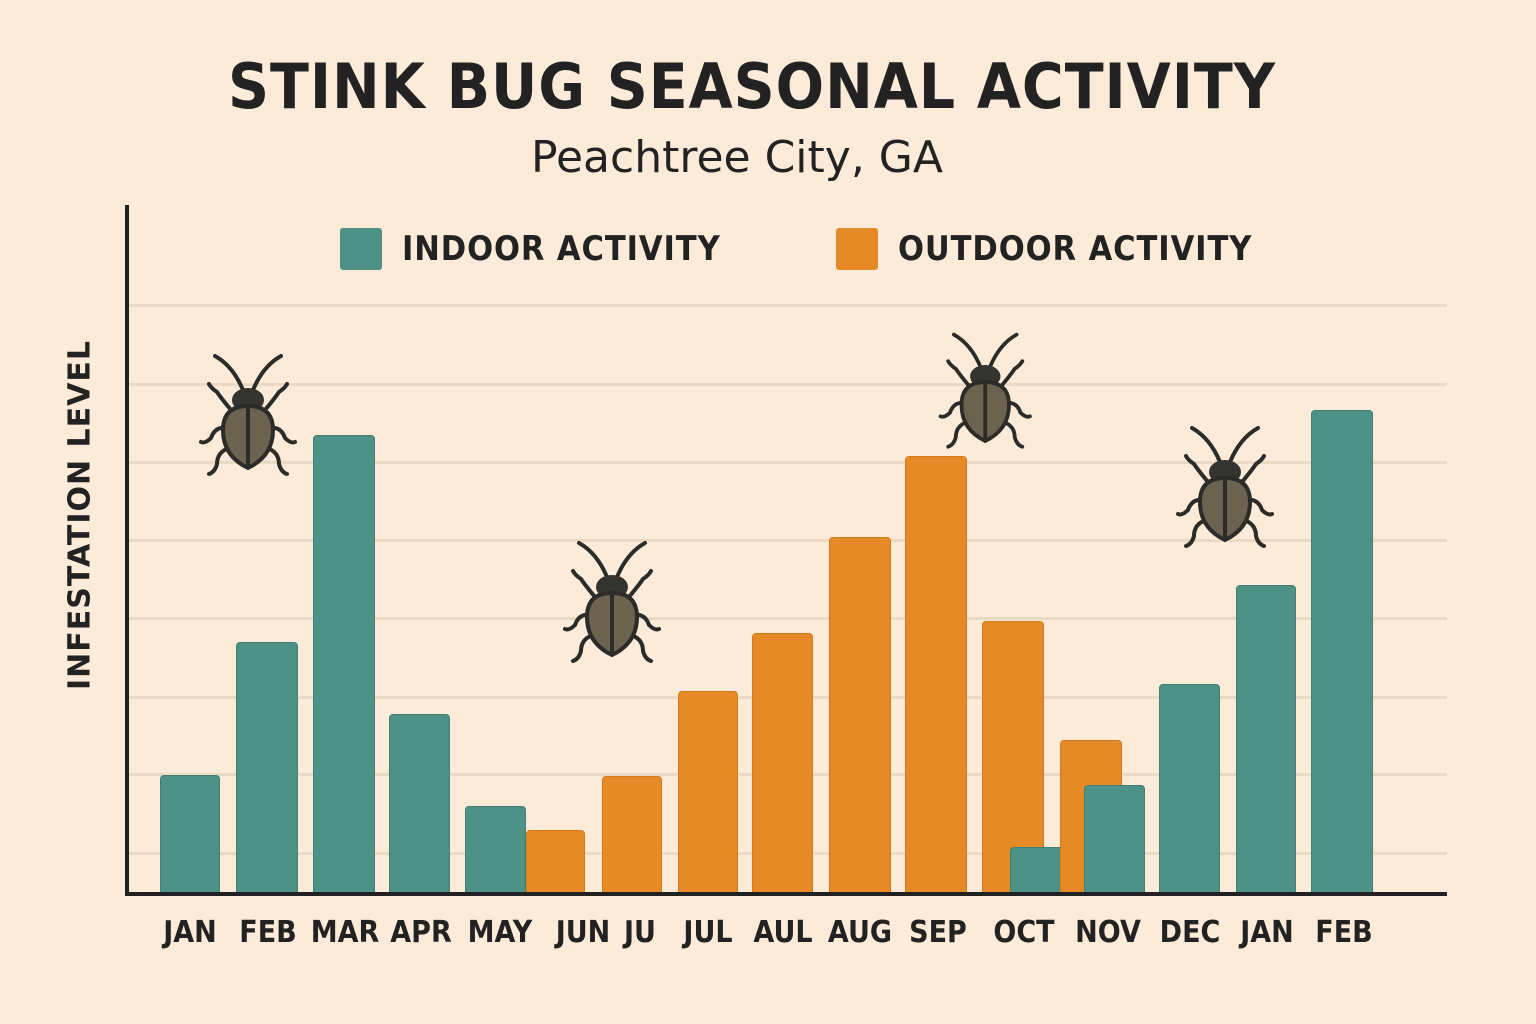 The image size is (1536, 1024). I want to click on x-axis-label: OCT, so click(1024, 932).